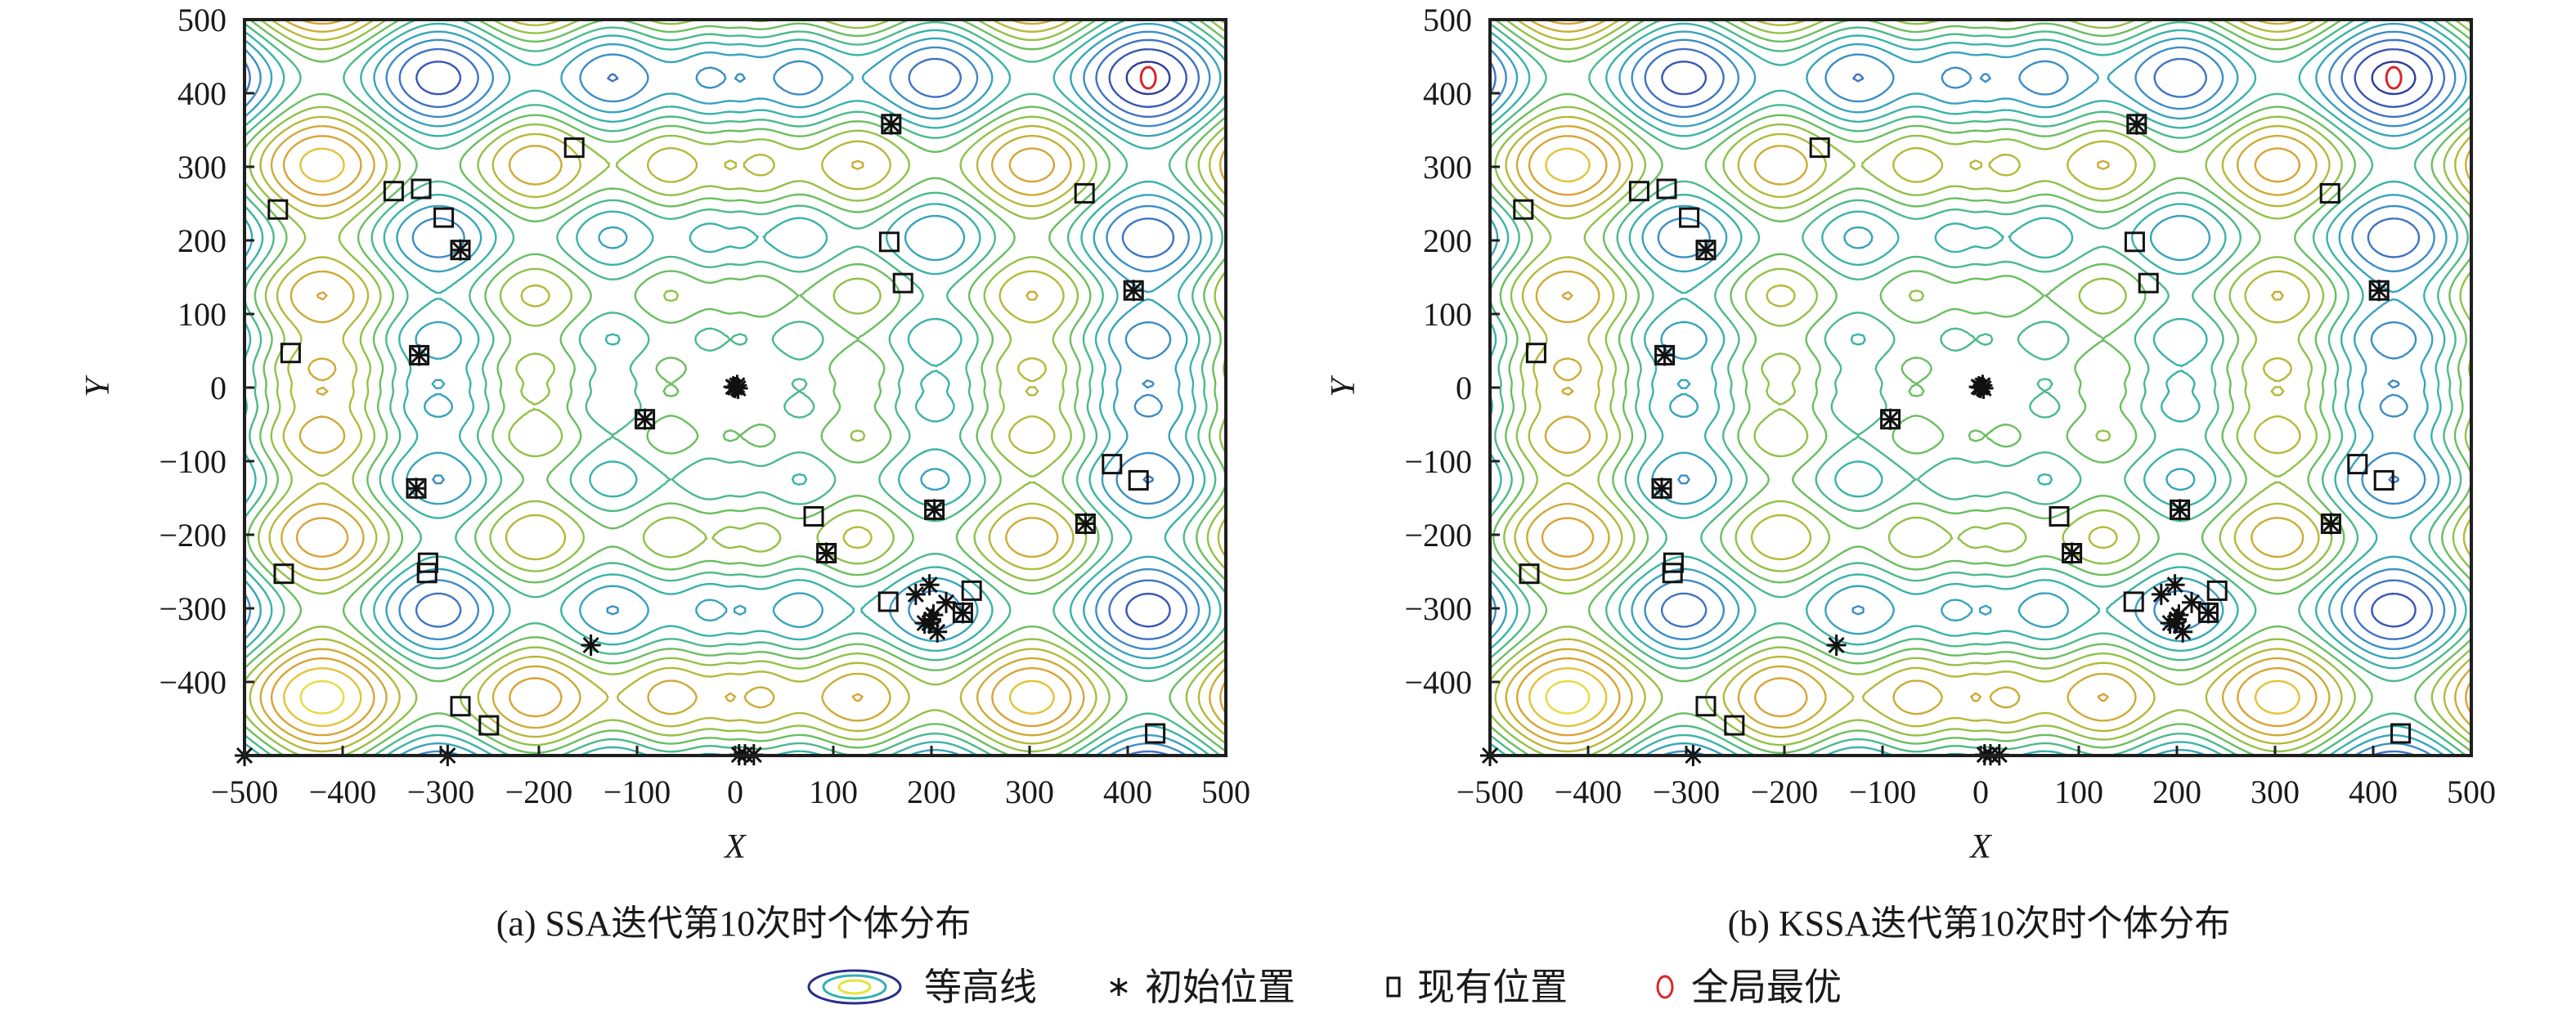 The image size is (2576, 1018). I want to click on legend-label: 现有位置, so click(1493, 987).